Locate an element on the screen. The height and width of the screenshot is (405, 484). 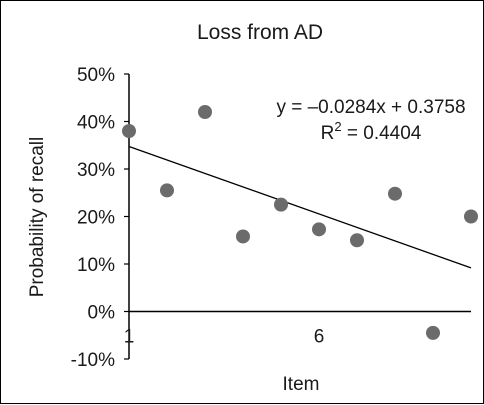
r-squared-label: R2 = 0.4404 is located at coordinates (371, 131).